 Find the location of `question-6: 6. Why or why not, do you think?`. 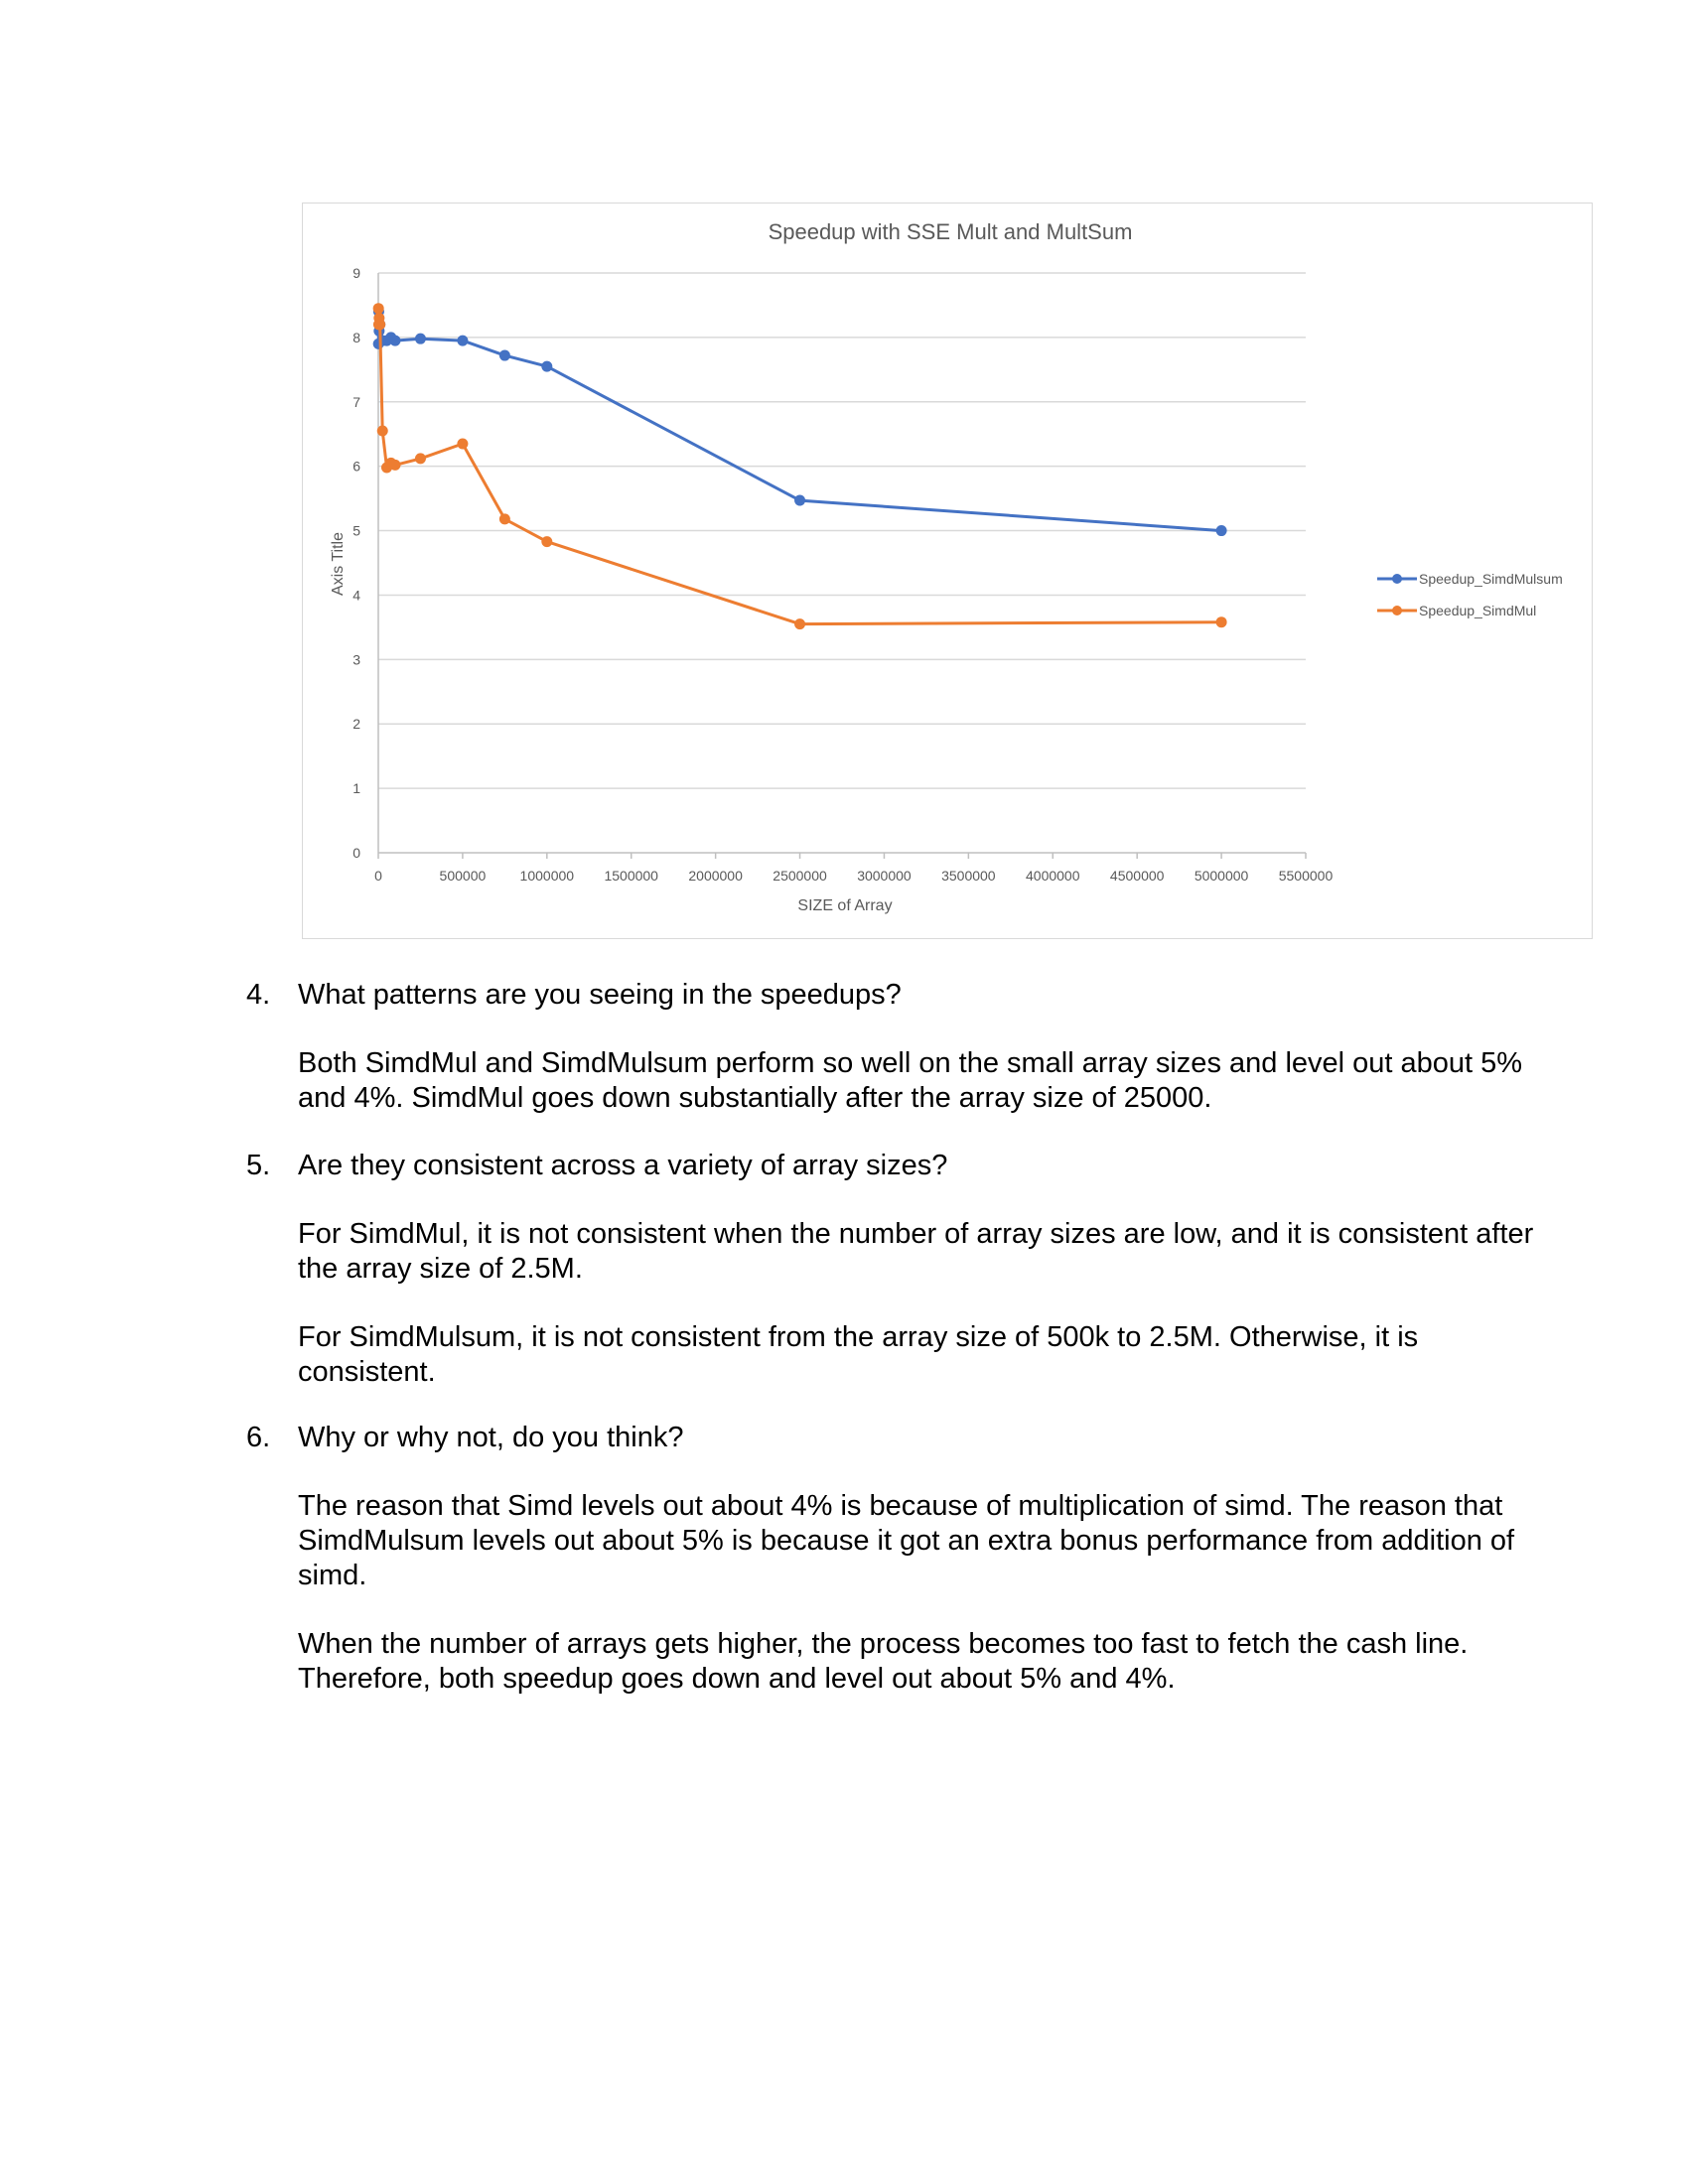

question-6: 6. Why or why not, do you think? is located at coordinates (891, 1437).